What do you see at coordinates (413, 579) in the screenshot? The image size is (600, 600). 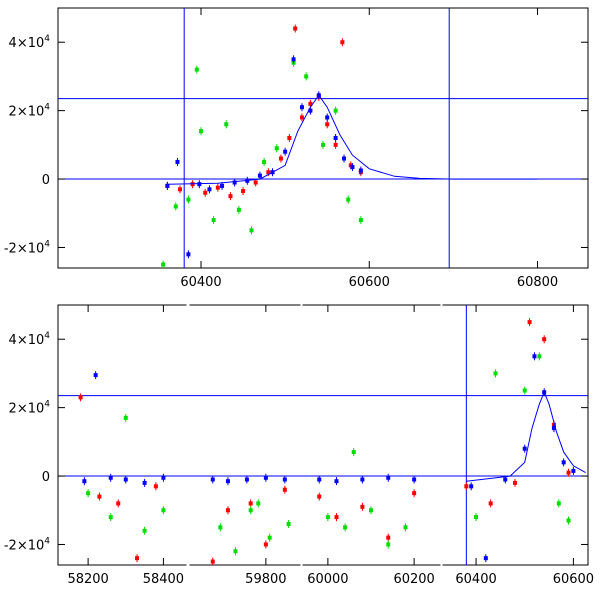 I see `bottom-xtick-label: 60200` at bounding box center [413, 579].